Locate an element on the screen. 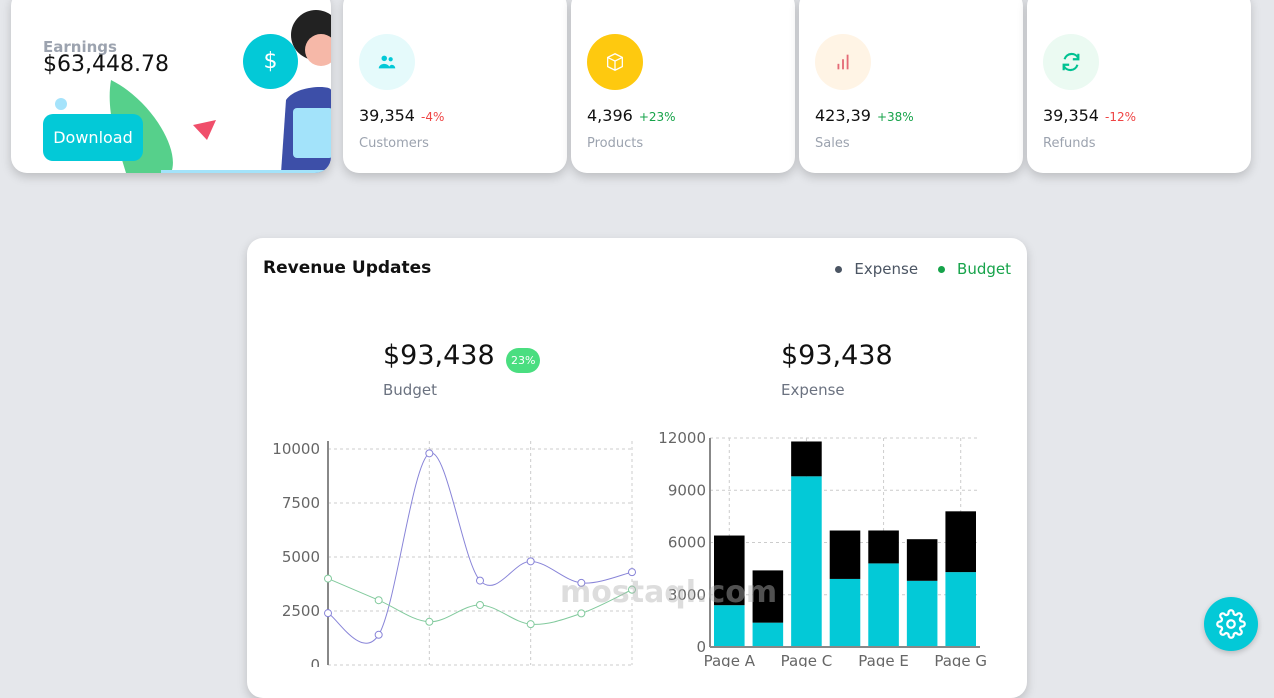 The width and height of the screenshot is (1274, 698). y-tick-label: 7500 is located at coordinates (301, 503).